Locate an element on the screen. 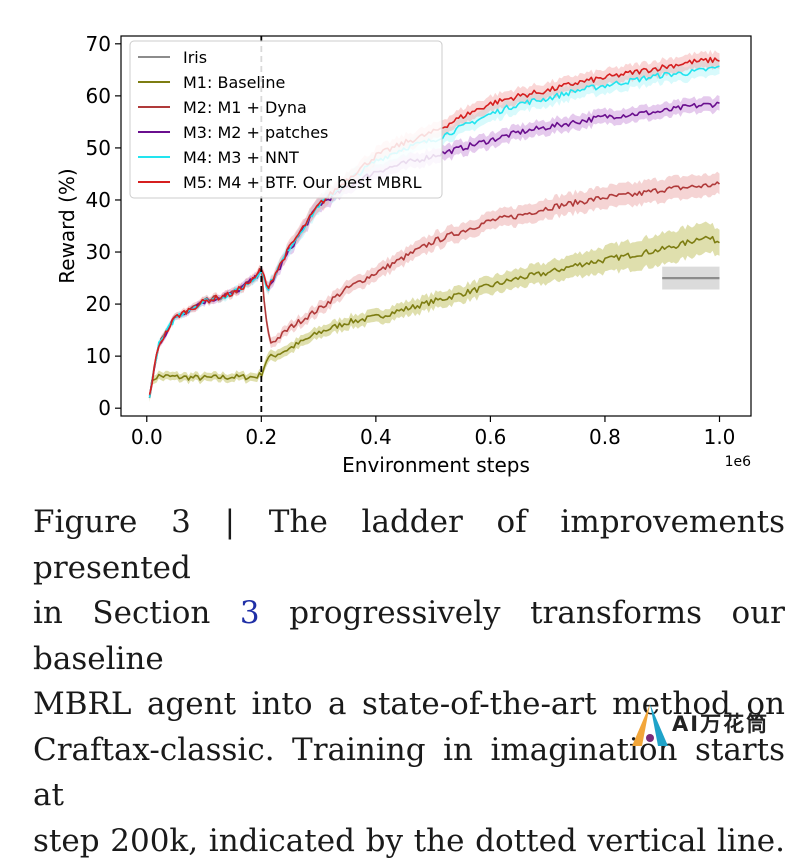 The height and width of the screenshot is (864, 807). y-axis-label: Reward (%) is located at coordinates (67, 225).